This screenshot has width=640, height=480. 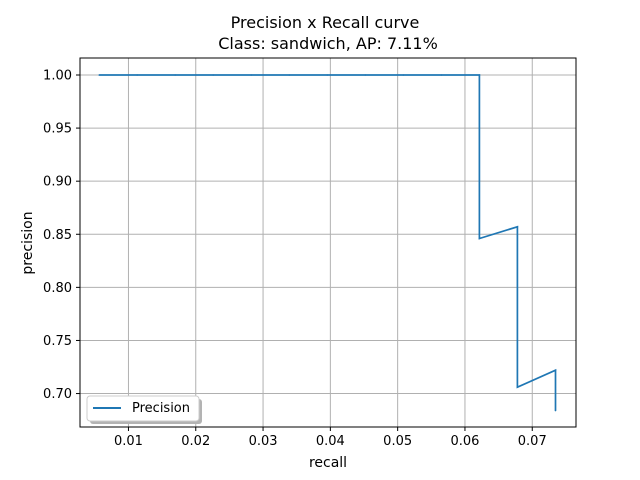 What do you see at coordinates (464, 441) in the screenshot?
I see `x-tick-label: 0.06` at bounding box center [464, 441].